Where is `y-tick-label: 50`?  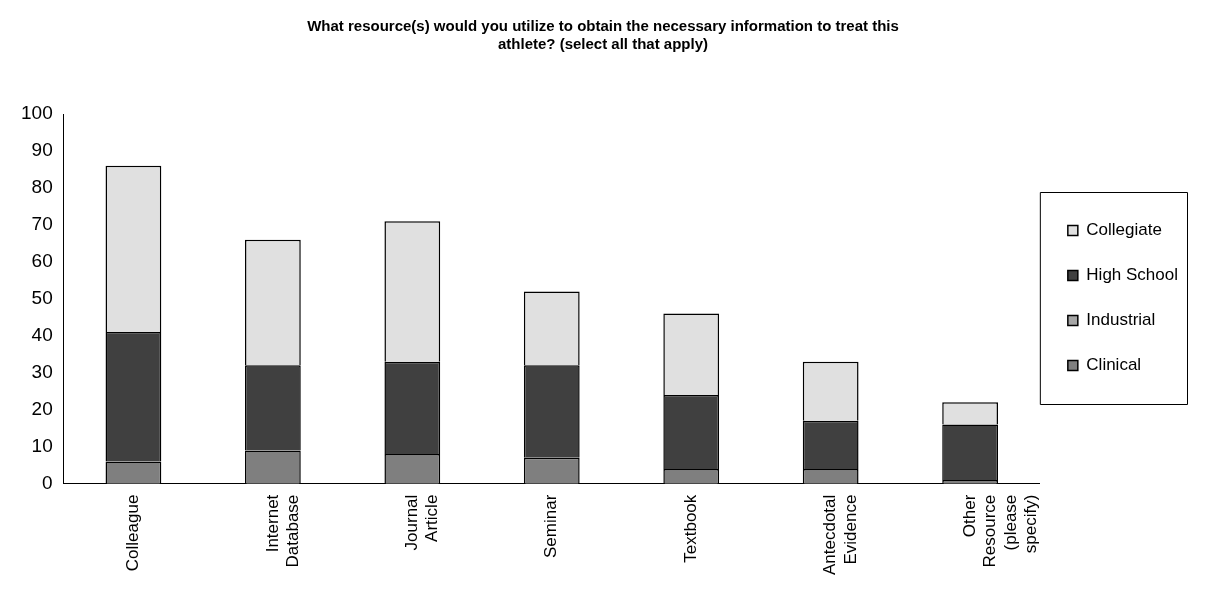 y-tick-label: 50 is located at coordinates (42, 298).